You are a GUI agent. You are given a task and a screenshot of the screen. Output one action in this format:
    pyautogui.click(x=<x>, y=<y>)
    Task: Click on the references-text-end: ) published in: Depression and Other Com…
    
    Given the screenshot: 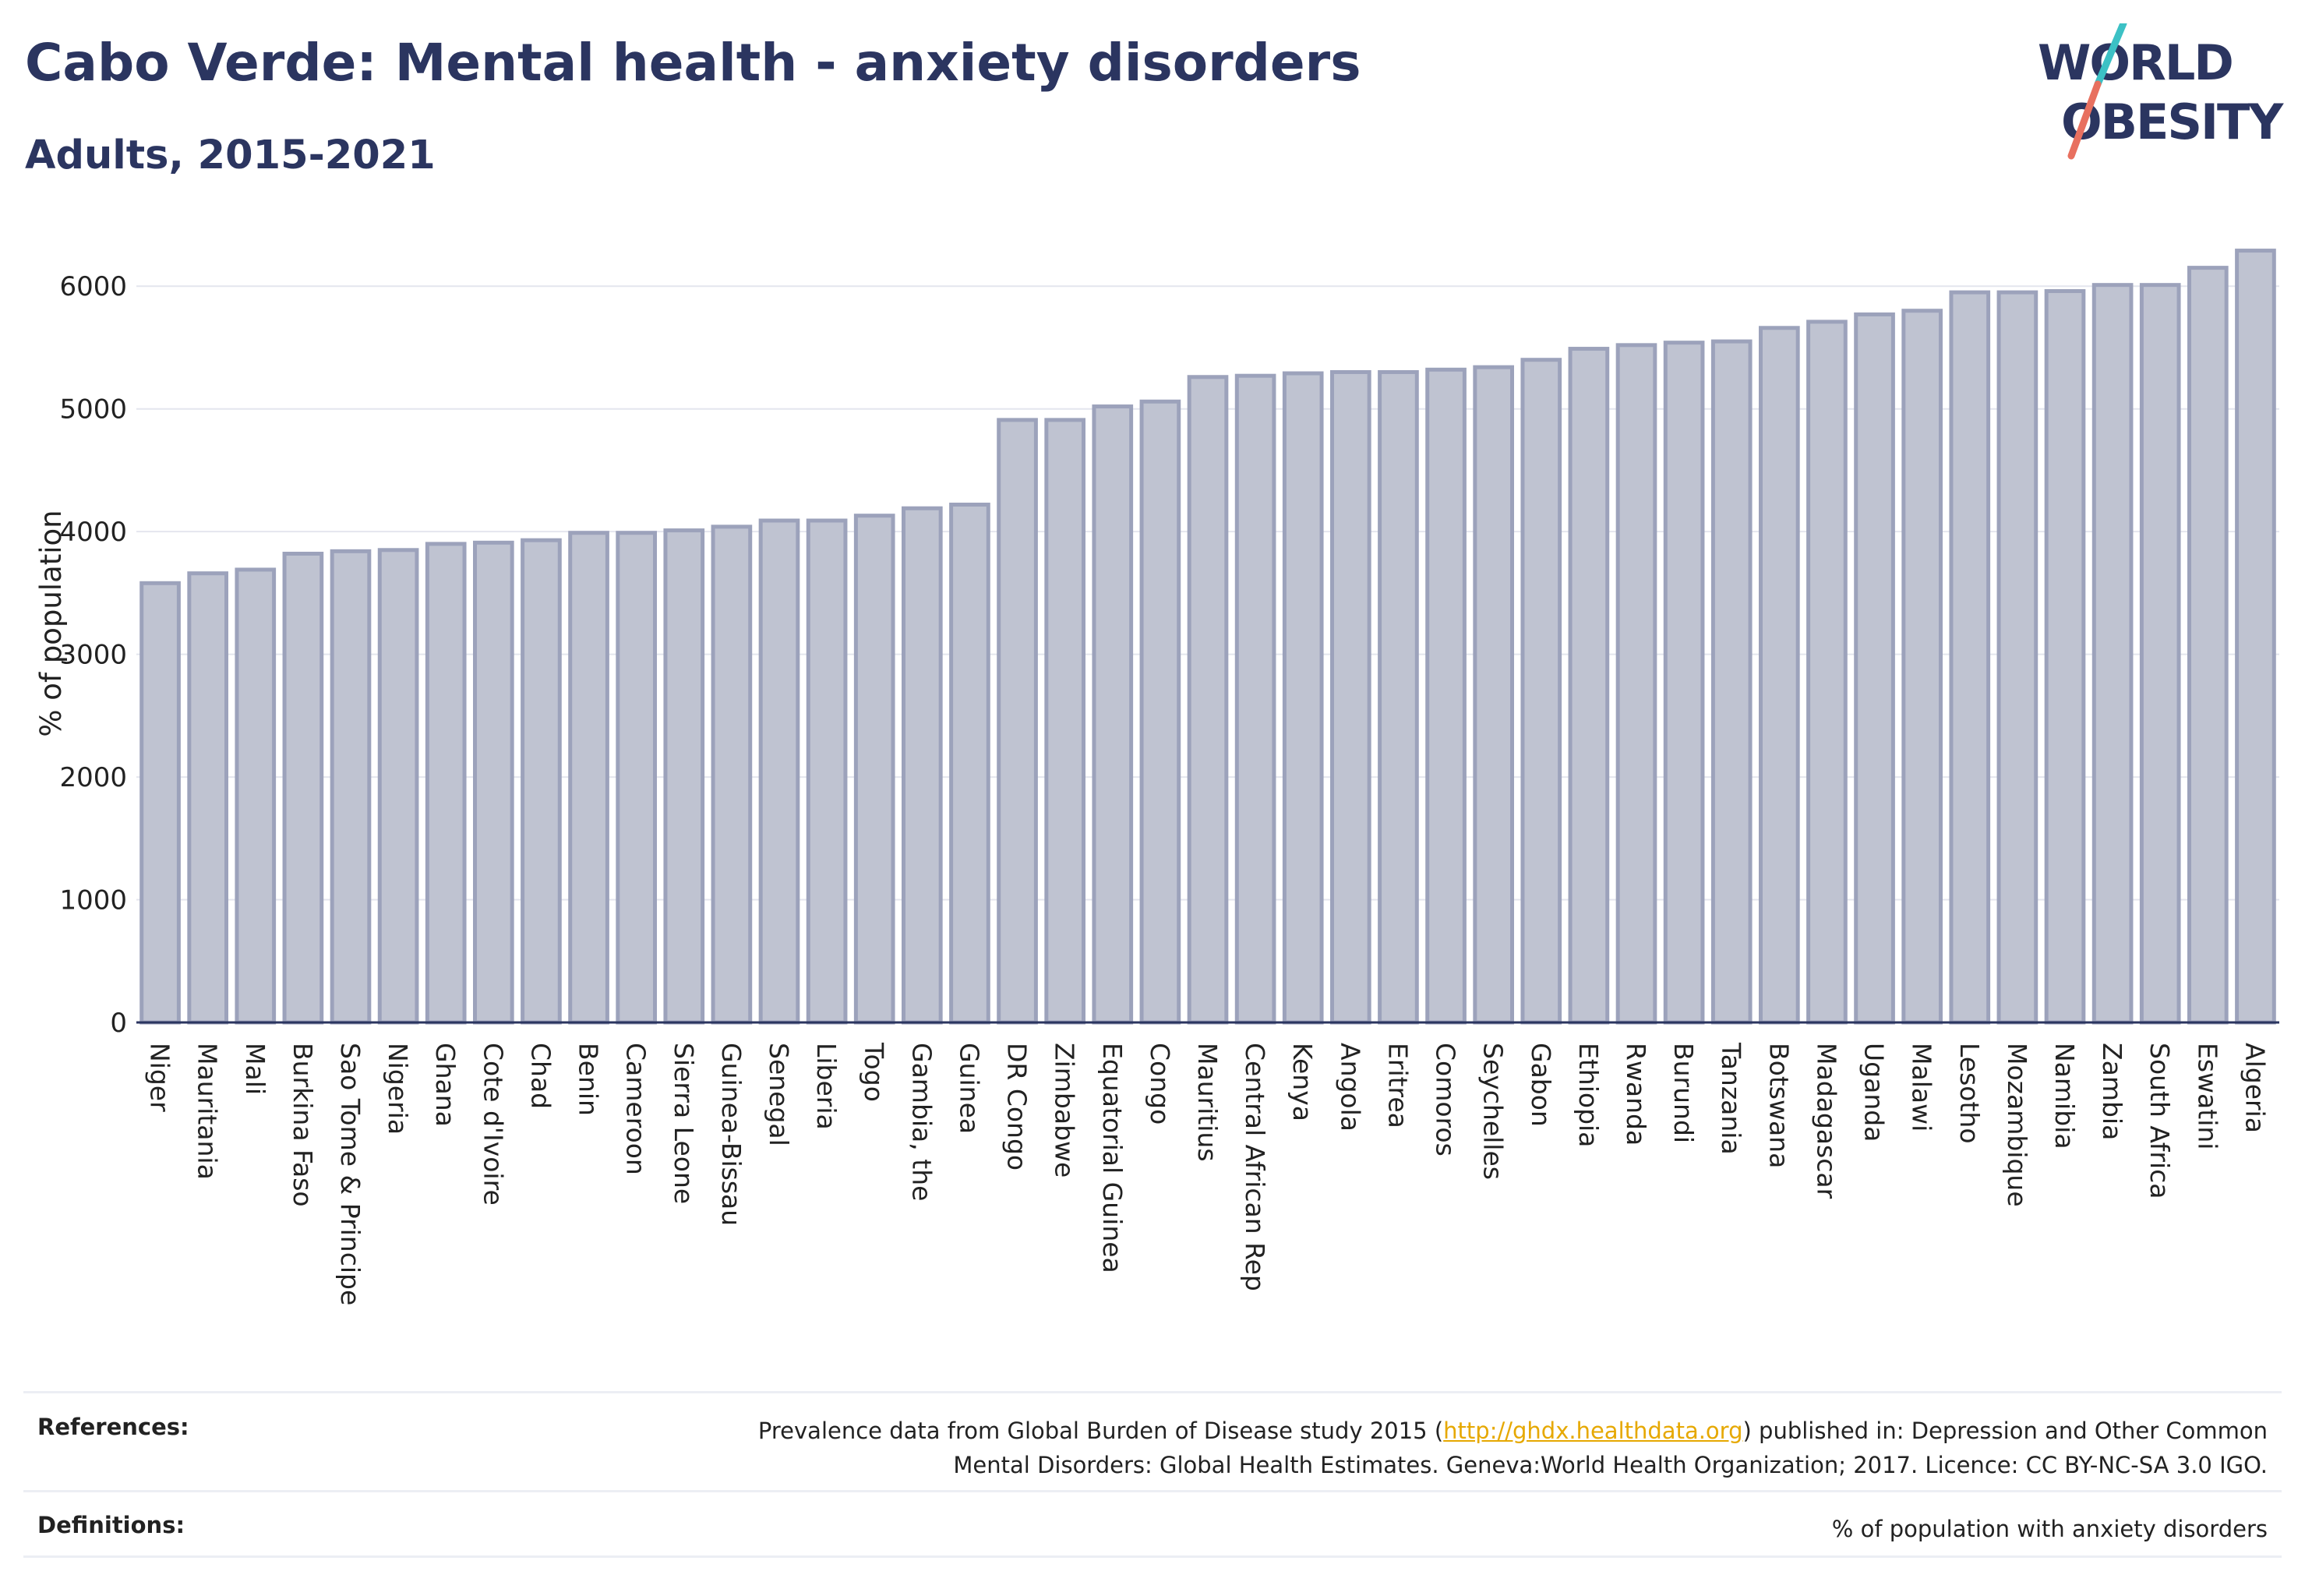 What is the action you would take?
    pyautogui.click(x=2005, y=1431)
    